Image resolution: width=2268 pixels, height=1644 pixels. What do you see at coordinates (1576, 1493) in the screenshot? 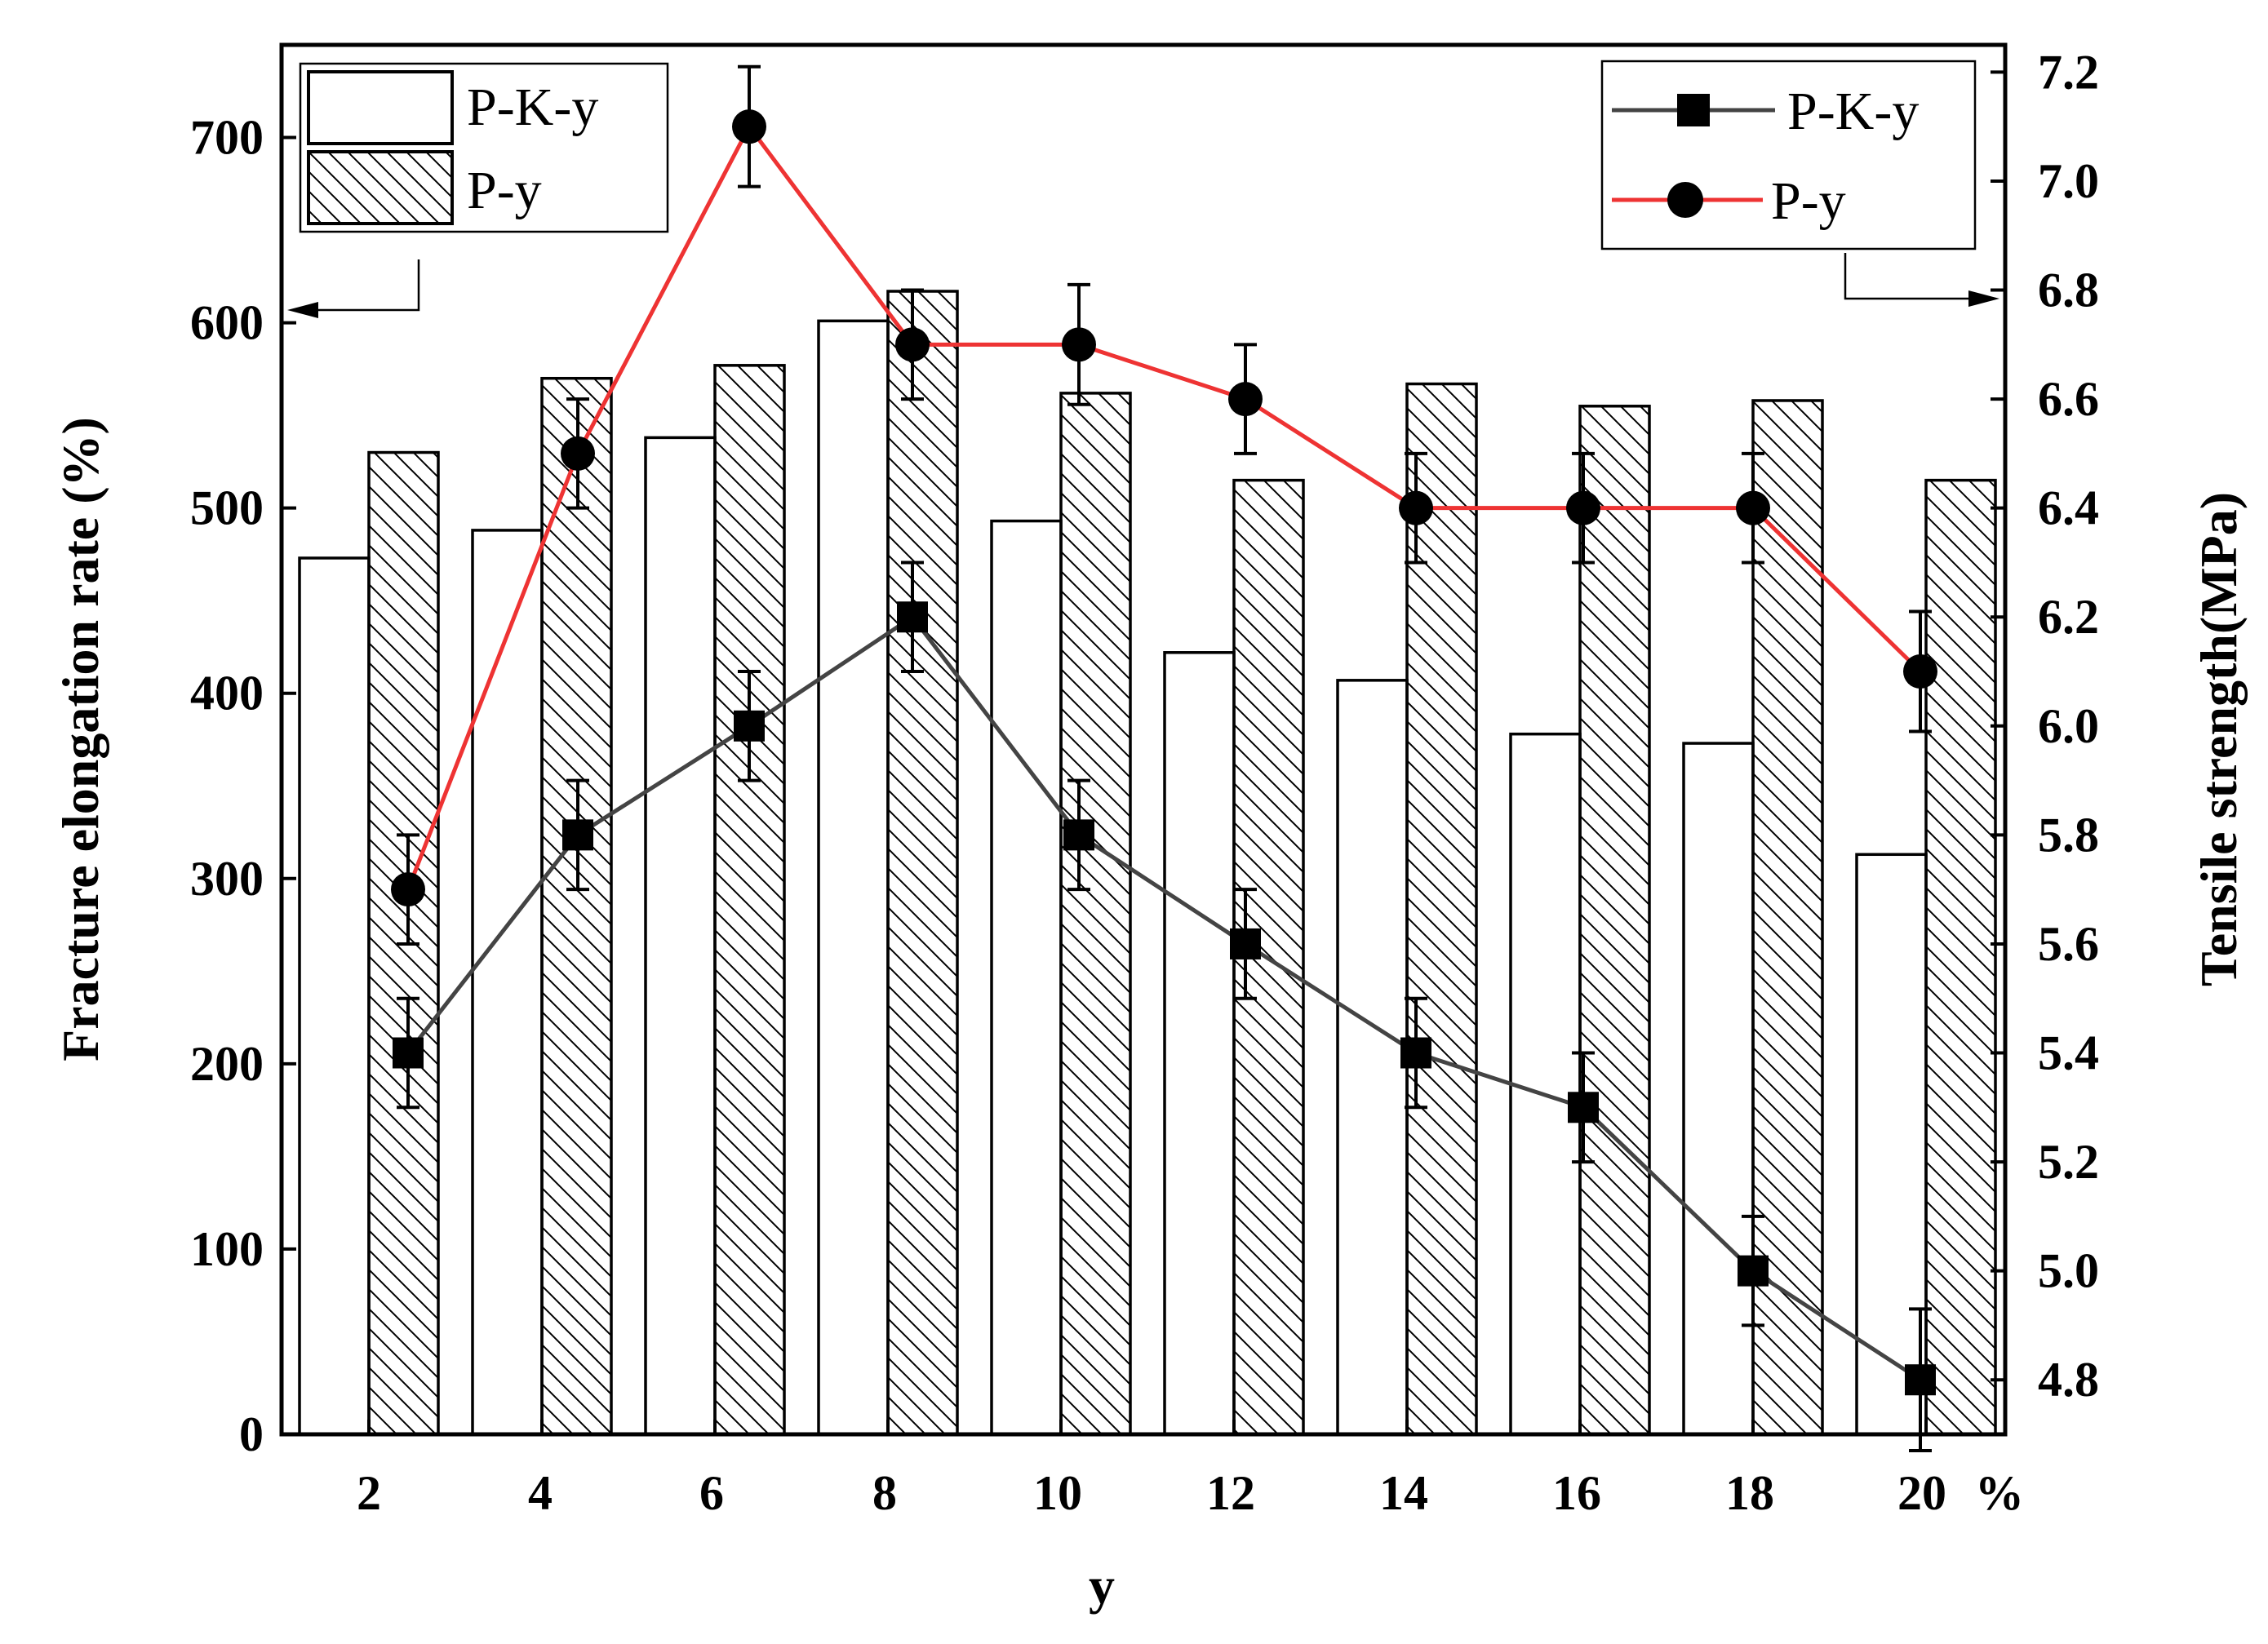
I see `x-tick-label-16: 16` at bounding box center [1576, 1493].